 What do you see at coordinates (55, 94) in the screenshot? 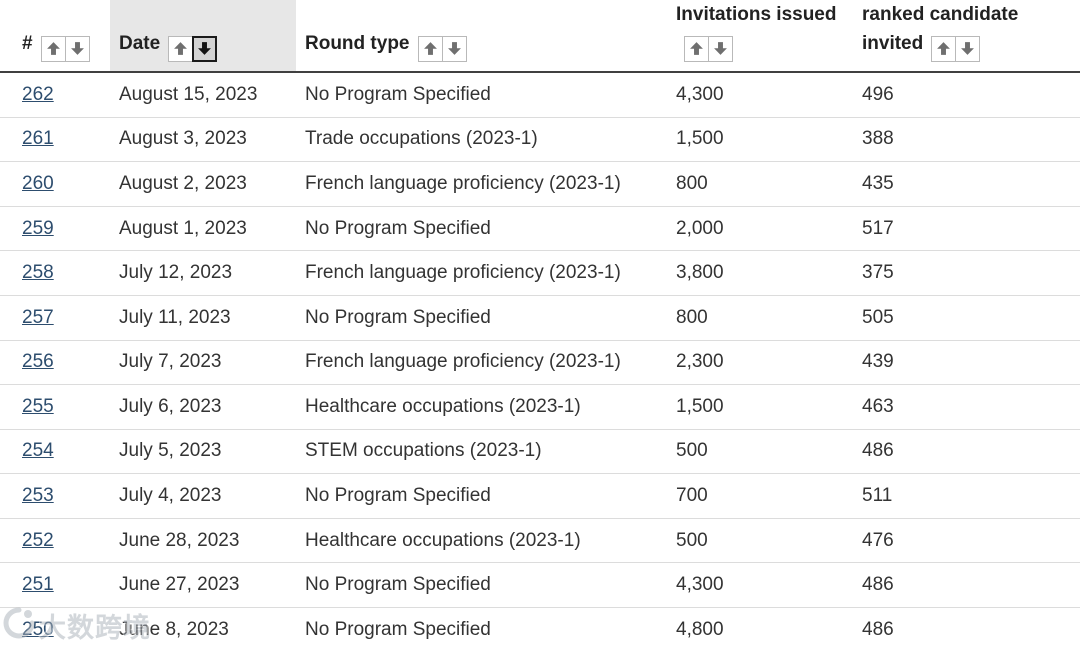
I see `draw-number-cell: 262` at bounding box center [55, 94].